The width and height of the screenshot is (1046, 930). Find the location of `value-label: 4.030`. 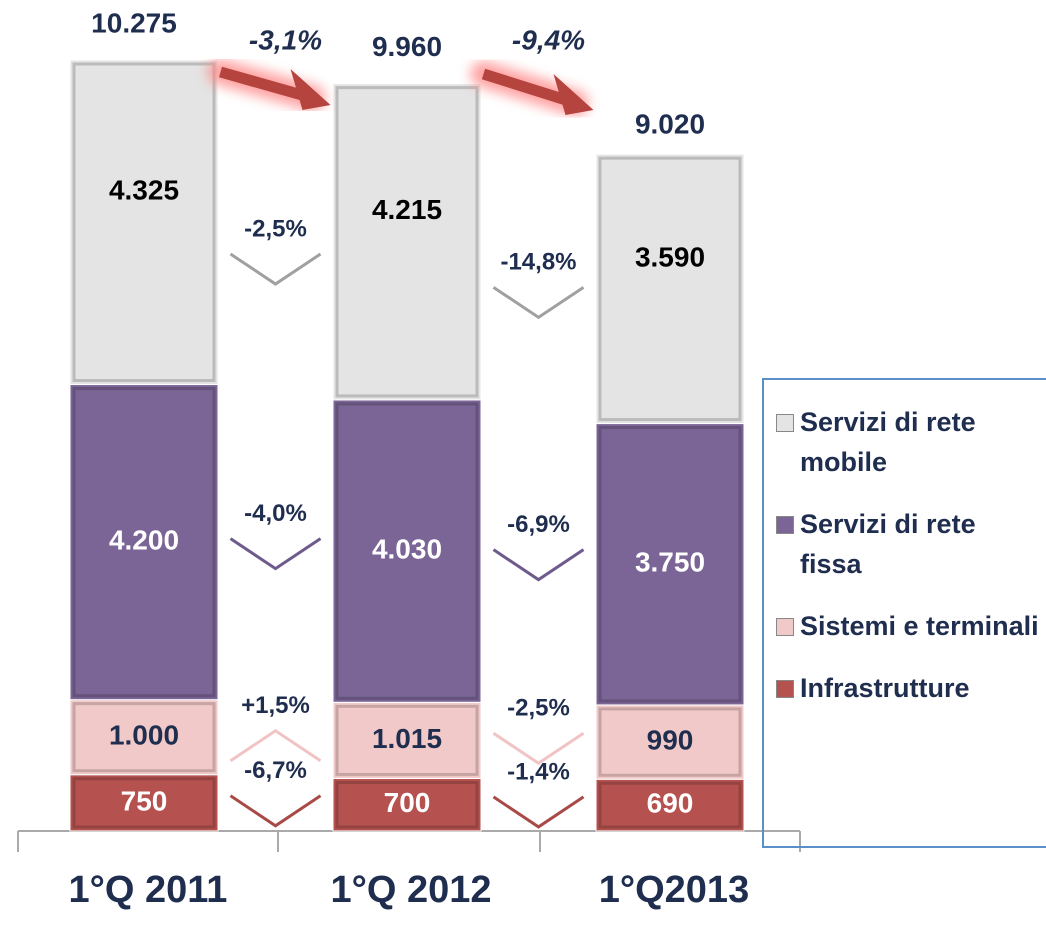

value-label: 4.030 is located at coordinates (407, 549).